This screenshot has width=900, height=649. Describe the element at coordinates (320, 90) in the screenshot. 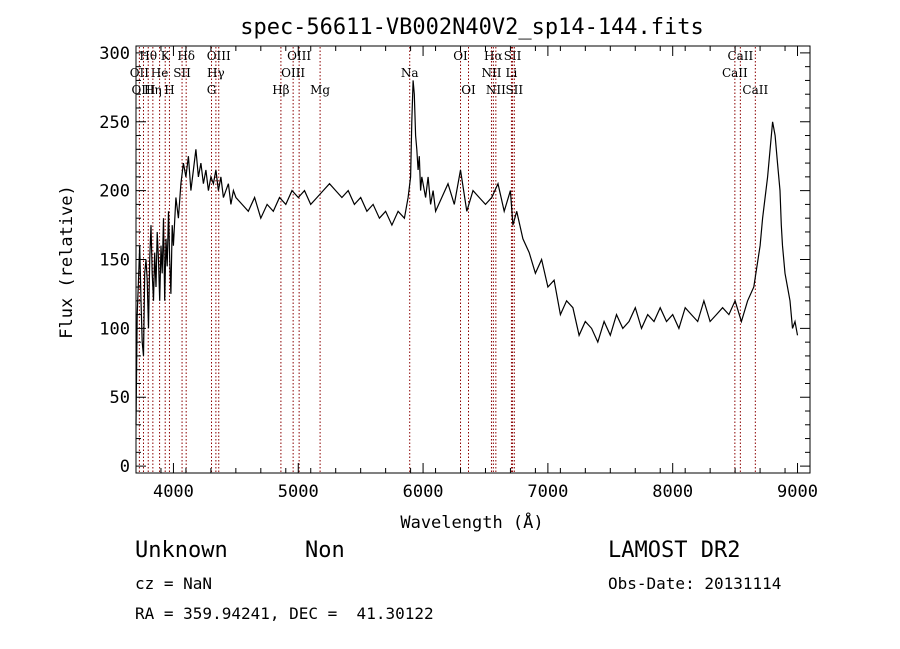

I see `line-label-23: Mg` at that location.